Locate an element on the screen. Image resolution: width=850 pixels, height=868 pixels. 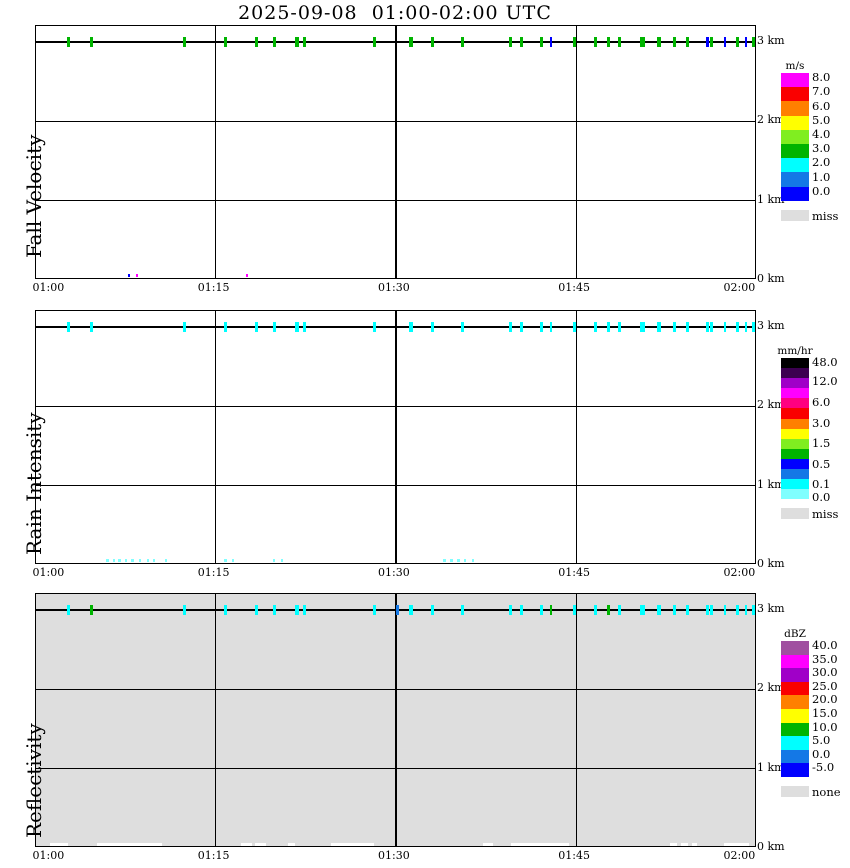
colorbar-tick-label: 0.0 is located at coordinates (821, 753).